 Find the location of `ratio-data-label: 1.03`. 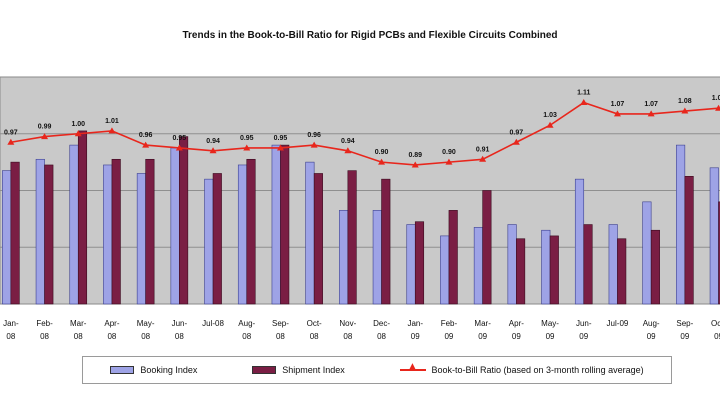

ratio-data-label: 1.03 is located at coordinates (550, 115).